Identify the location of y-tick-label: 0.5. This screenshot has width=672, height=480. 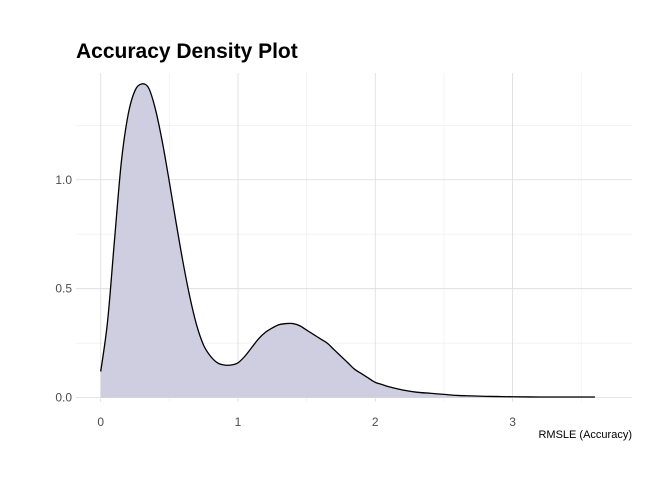
(63, 289).